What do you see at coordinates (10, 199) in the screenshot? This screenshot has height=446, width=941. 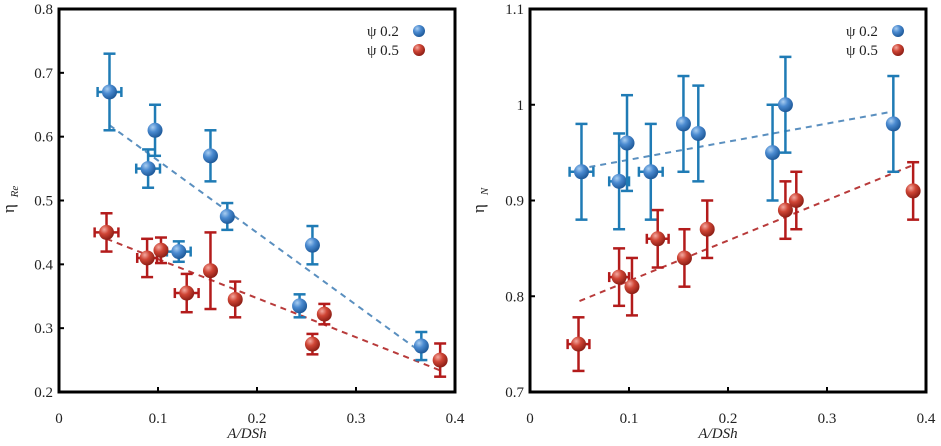 I see `y-axis-title: η Re` at bounding box center [10, 199].